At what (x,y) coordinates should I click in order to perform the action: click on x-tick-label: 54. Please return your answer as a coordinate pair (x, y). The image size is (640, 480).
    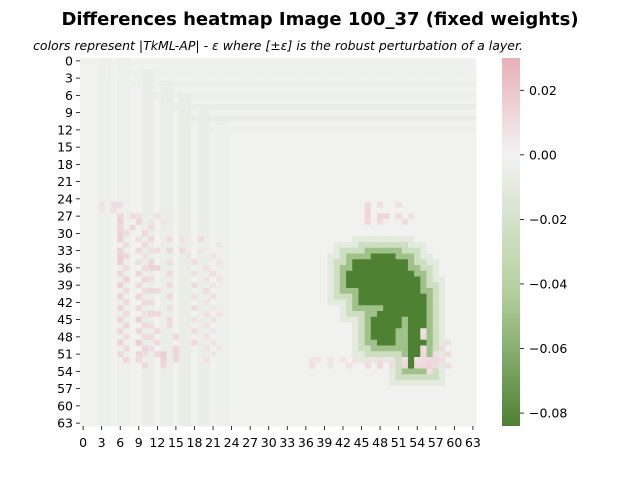
    Looking at the image, I should click on (417, 442).